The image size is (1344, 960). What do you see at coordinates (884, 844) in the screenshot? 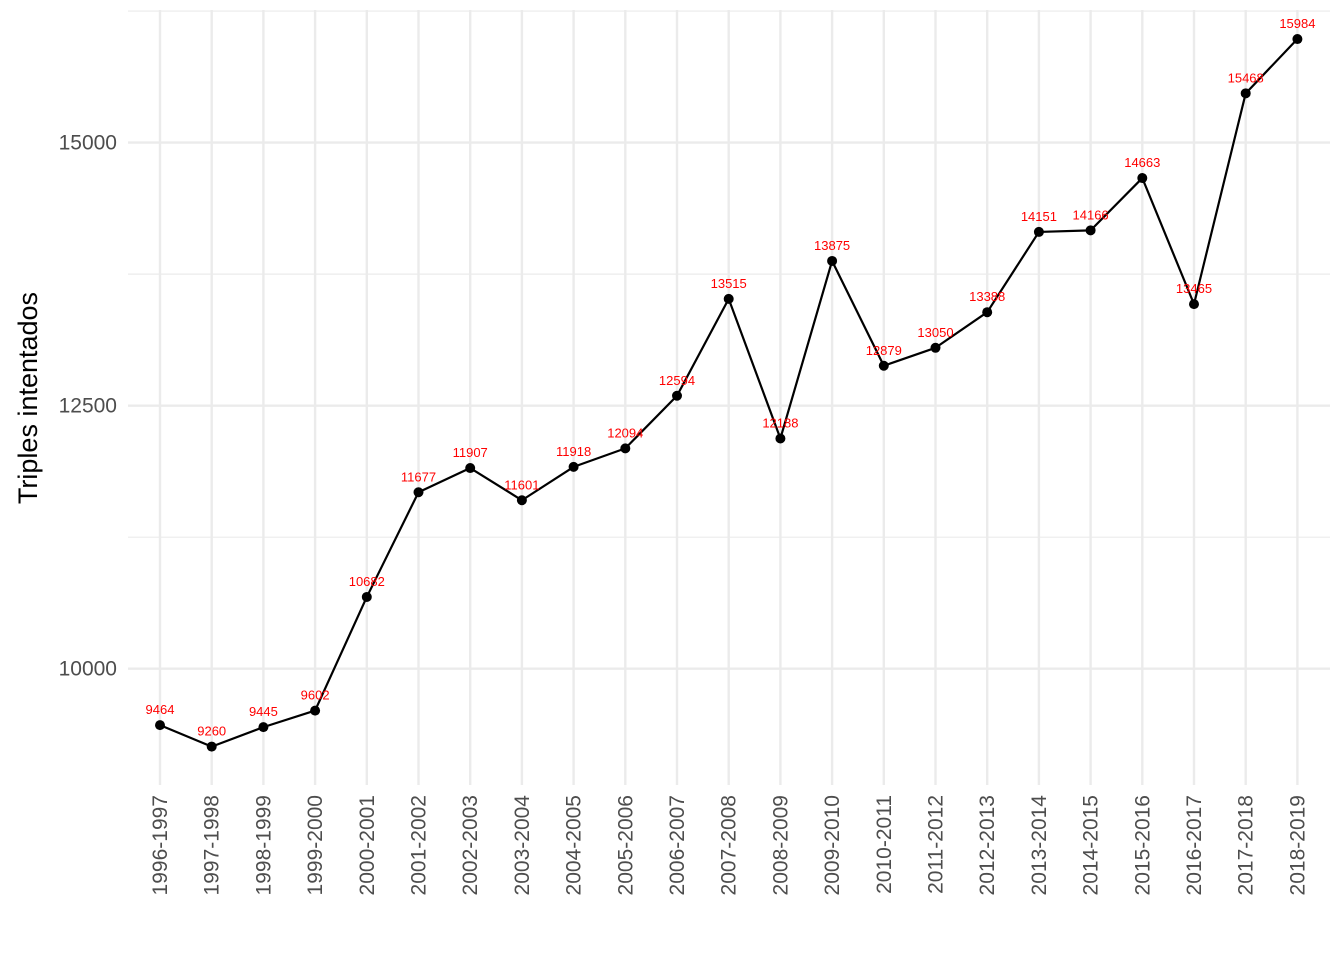
I see `x-tick-label: 2010-2011` at bounding box center [884, 844].